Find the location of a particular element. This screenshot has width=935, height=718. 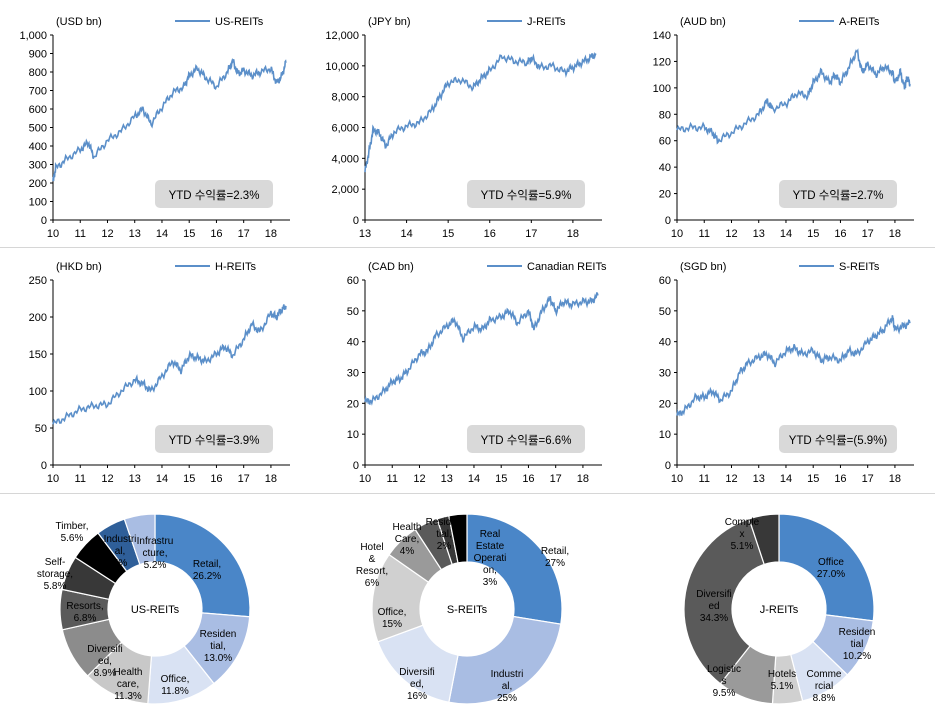

y-tick-label: 100 is located at coordinates (662, 89).